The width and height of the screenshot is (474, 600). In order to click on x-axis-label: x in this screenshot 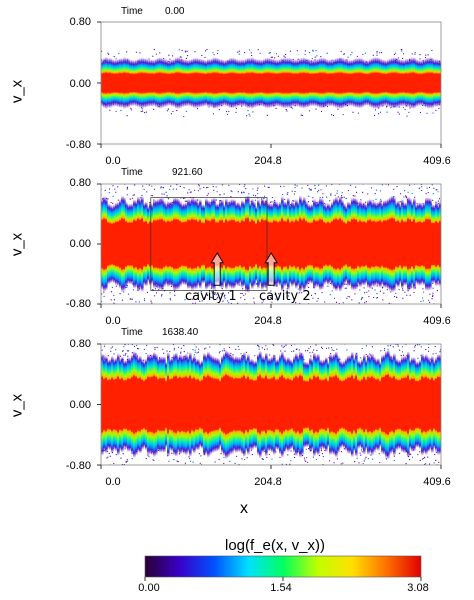, I will do `click(244, 508)`.